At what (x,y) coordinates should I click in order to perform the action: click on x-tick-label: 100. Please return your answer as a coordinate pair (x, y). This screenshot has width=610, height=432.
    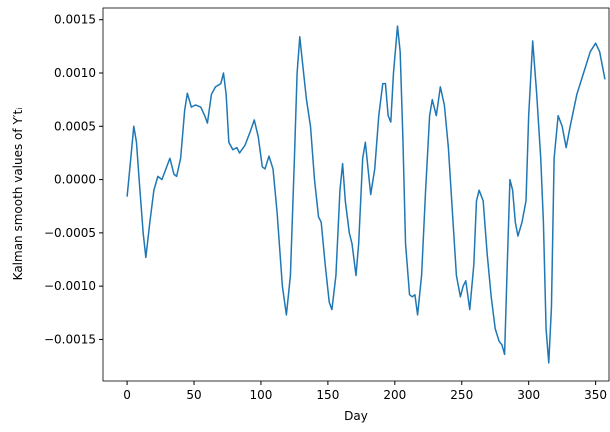
    Looking at the image, I should click on (261, 395).